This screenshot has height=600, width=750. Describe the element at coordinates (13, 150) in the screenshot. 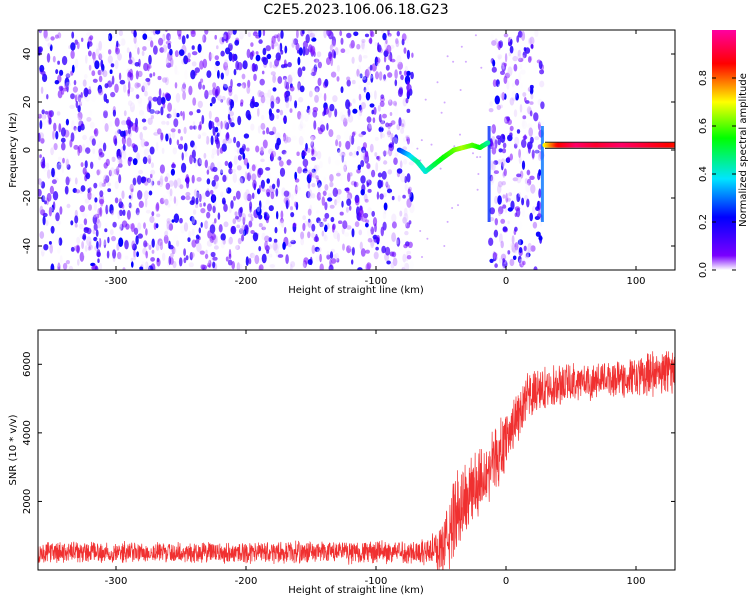

I see `spectrogram-y-label: Frequency (Hz)` at that location.